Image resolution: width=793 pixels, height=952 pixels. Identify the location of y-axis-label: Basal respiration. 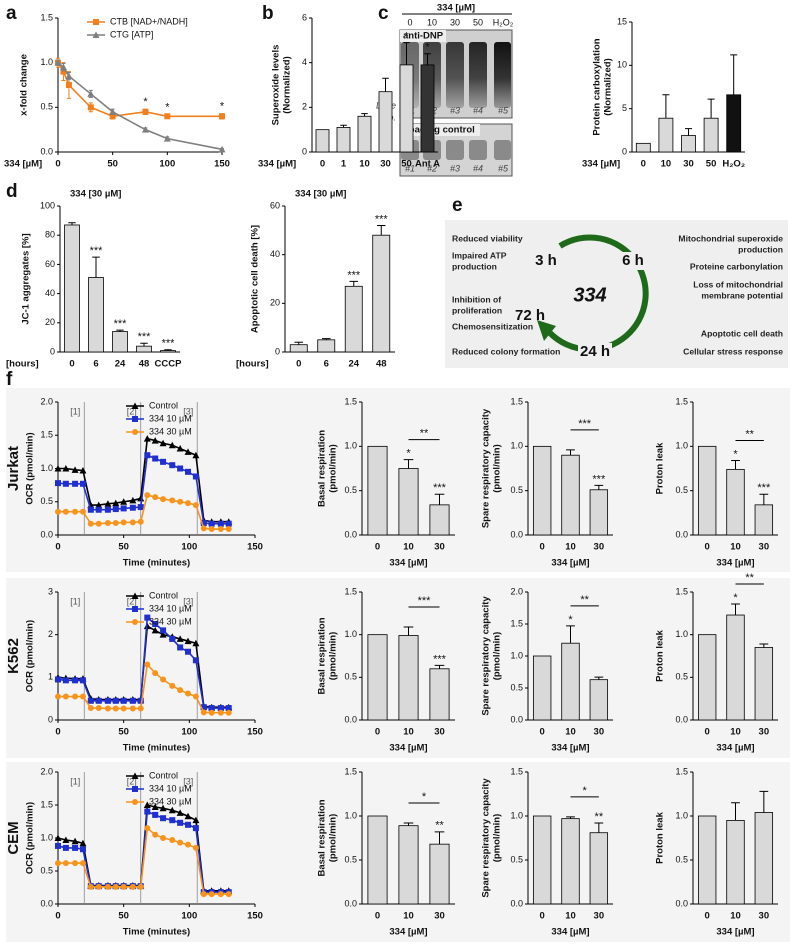
(322, 837).